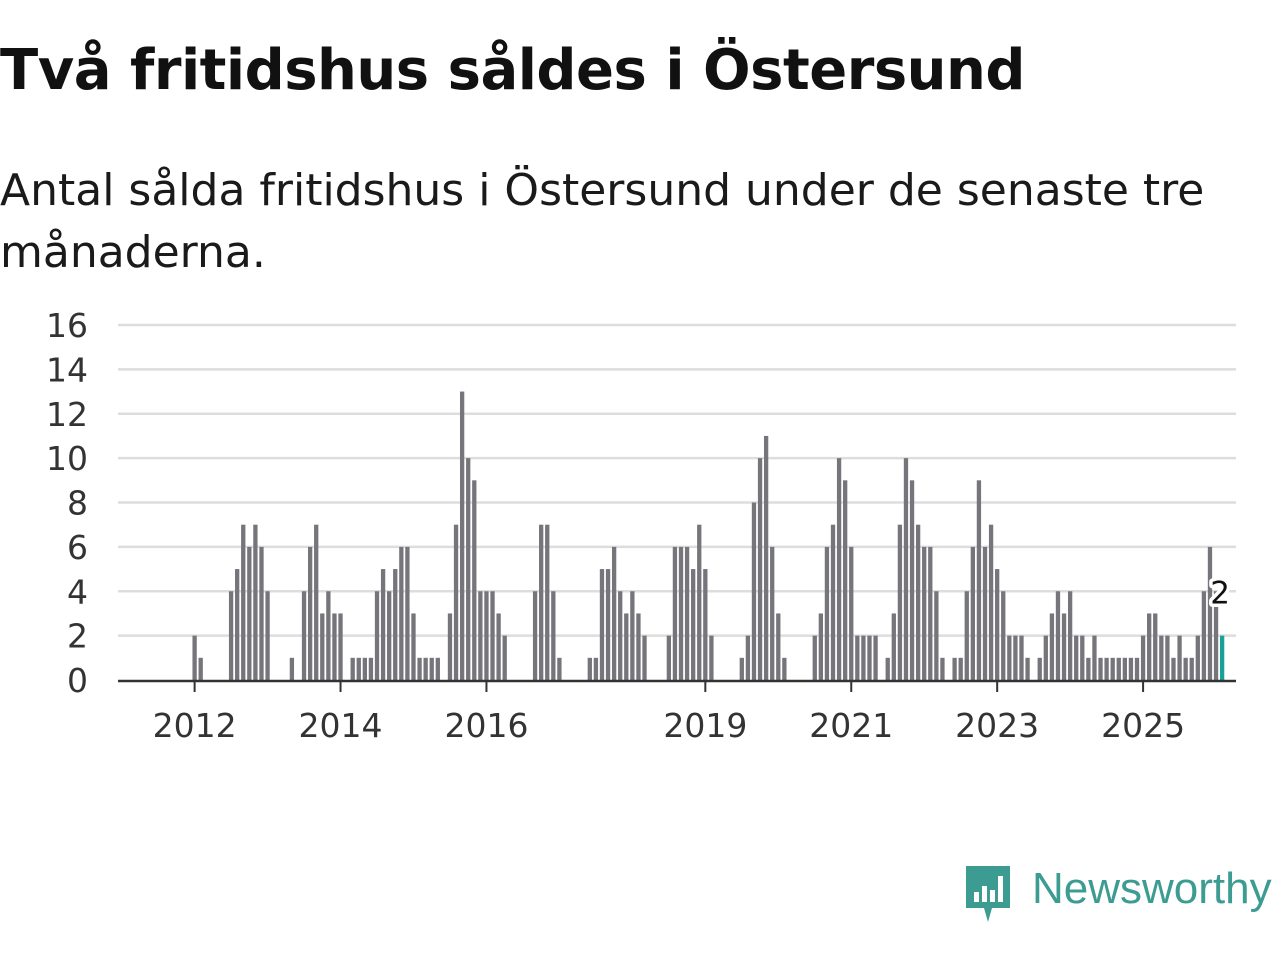  Describe the element at coordinates (77, 636) in the screenshot. I see `y-tick-label: 2` at that location.